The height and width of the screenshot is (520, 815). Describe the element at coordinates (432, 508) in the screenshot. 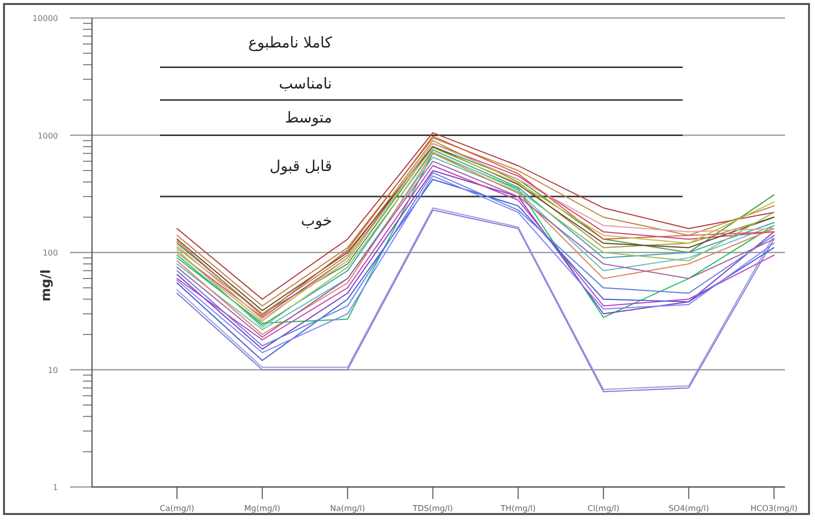

I see `x-tick-label: TDS(mg/l)` at that location.